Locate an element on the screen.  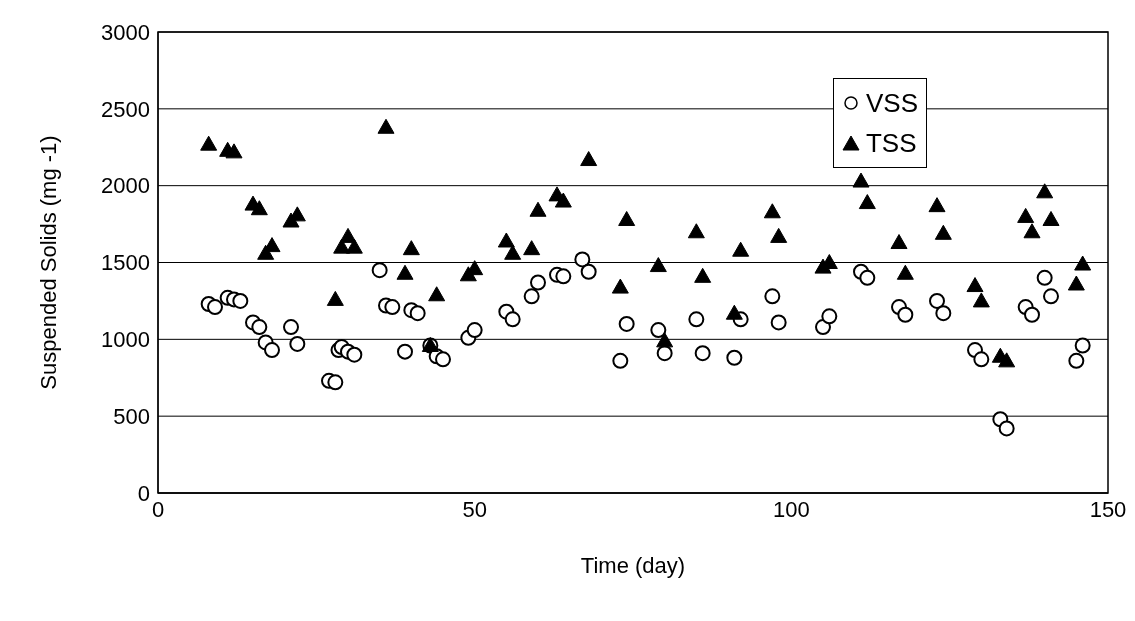
y-tick-label: 3000 is located at coordinates (125, 32).